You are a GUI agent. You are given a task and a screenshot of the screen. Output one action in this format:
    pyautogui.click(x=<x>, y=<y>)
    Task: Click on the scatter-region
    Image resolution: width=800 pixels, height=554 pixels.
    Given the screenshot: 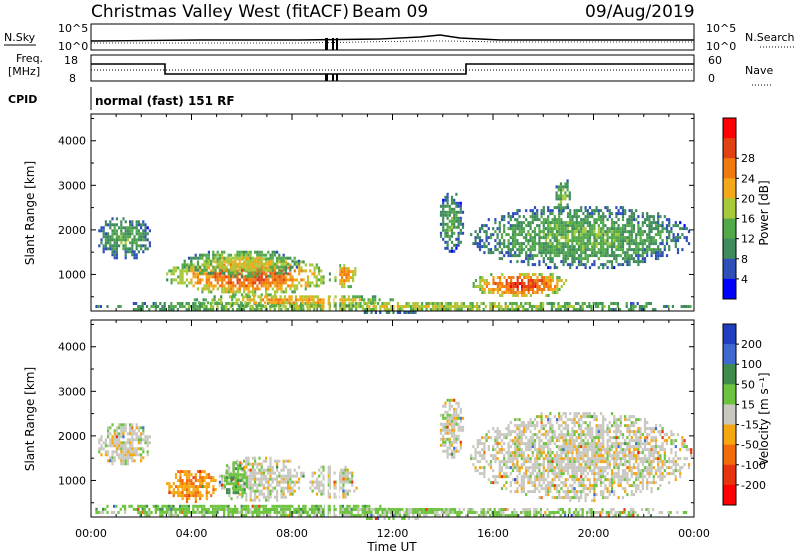 What is the action you would take?
    pyautogui.click(x=242, y=264)
    